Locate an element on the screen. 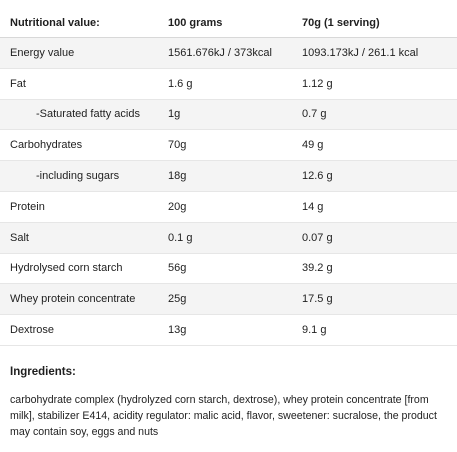  row-per-100g: 25g is located at coordinates (177, 299).